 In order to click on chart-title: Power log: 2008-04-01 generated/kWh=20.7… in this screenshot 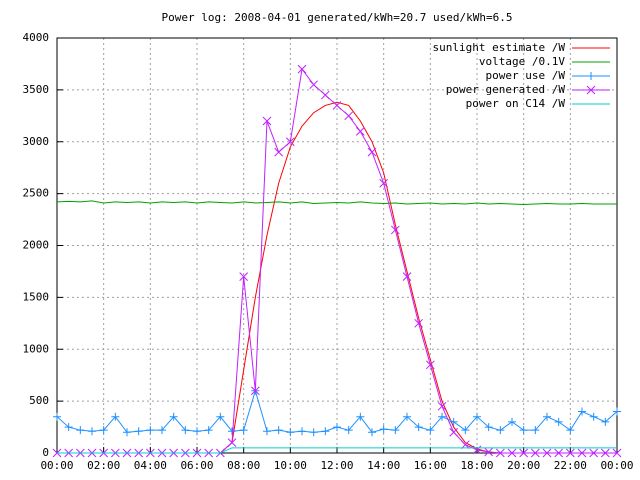, I will do `click(337, 17)`.